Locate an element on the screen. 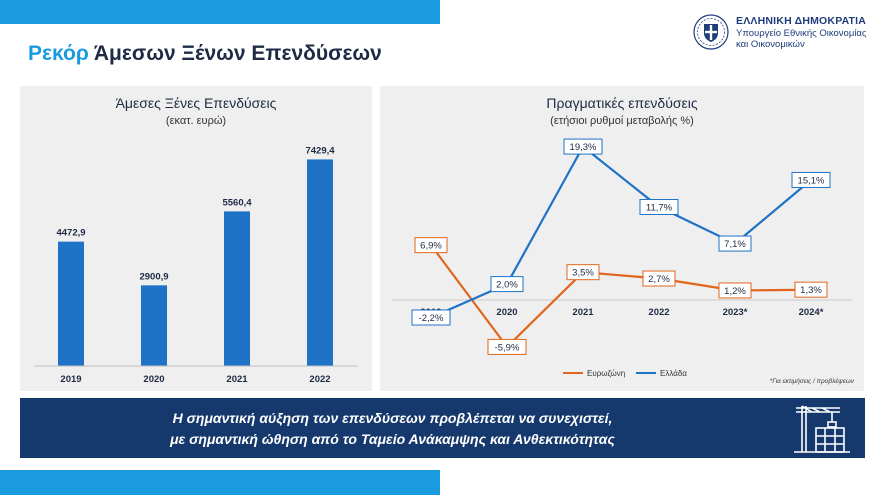 This screenshot has width=880, height=495. logo-line-3: και Οικονομικών is located at coordinates (770, 44).